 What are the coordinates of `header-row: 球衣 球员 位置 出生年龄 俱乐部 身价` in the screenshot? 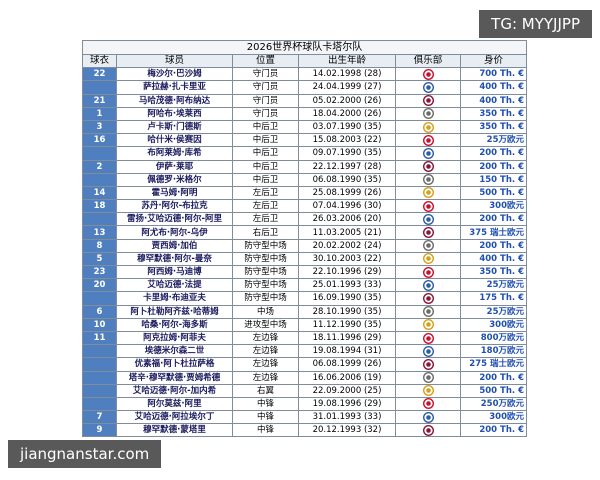 It's located at (304, 61).